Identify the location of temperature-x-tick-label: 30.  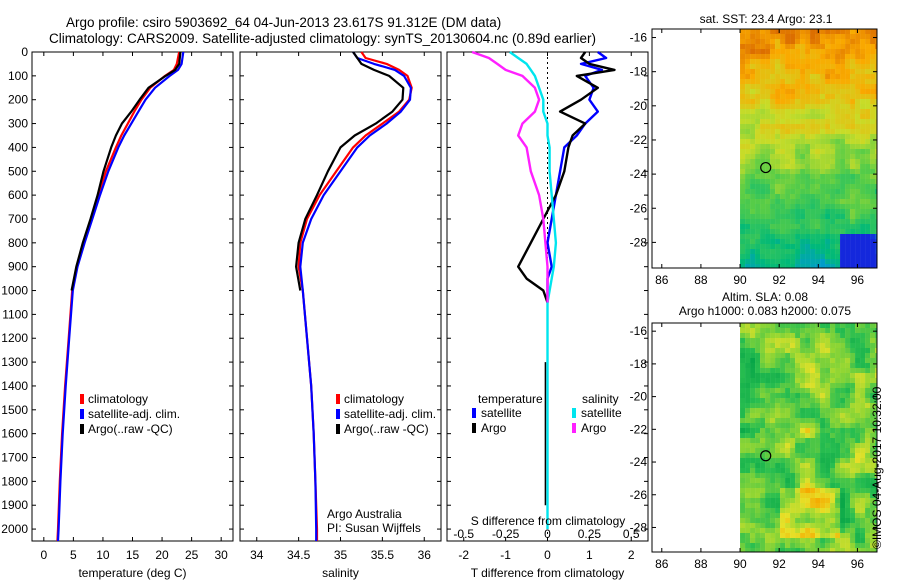
(221, 555).